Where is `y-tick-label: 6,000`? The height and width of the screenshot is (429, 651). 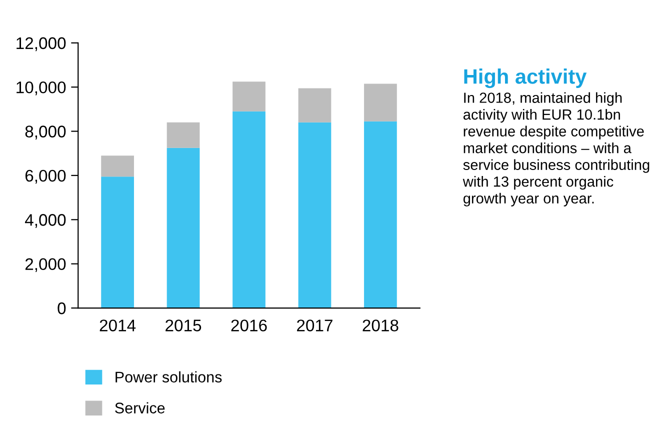 y-tick-label: 6,000 is located at coordinates (45, 177).